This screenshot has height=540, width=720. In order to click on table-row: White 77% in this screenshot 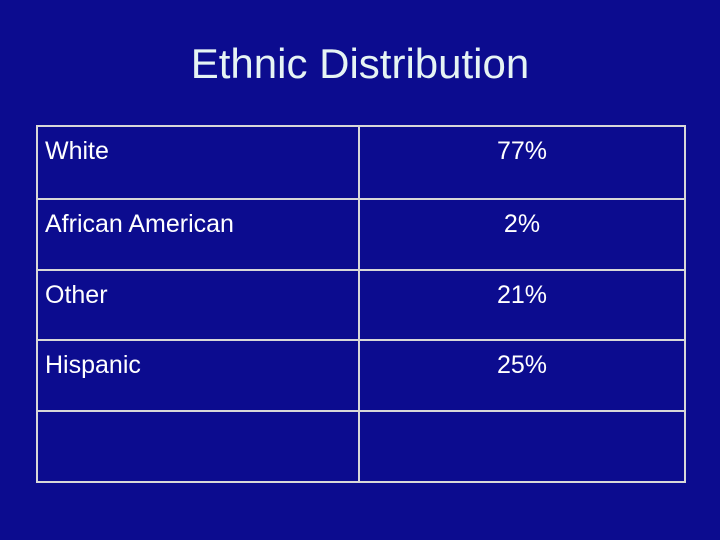, I will do `click(361, 162)`.